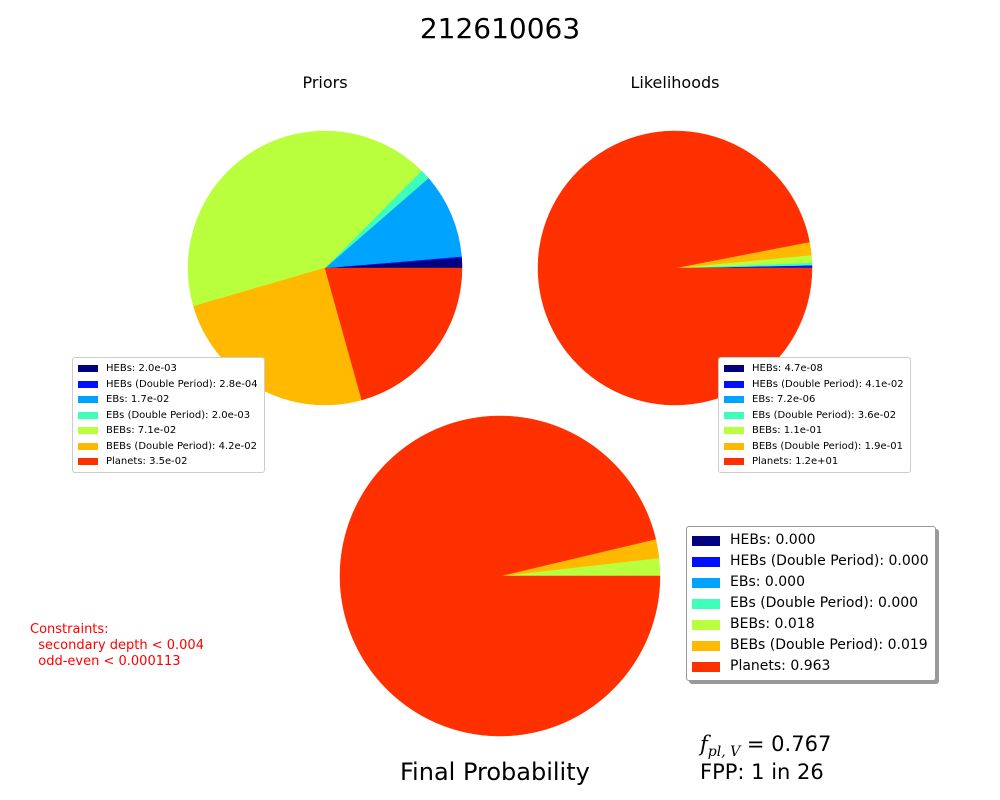 This screenshot has width=1000, height=800. What do you see at coordinates (773, 540) in the screenshot?
I see `legend-label: HEBs: 0.000` at bounding box center [773, 540].